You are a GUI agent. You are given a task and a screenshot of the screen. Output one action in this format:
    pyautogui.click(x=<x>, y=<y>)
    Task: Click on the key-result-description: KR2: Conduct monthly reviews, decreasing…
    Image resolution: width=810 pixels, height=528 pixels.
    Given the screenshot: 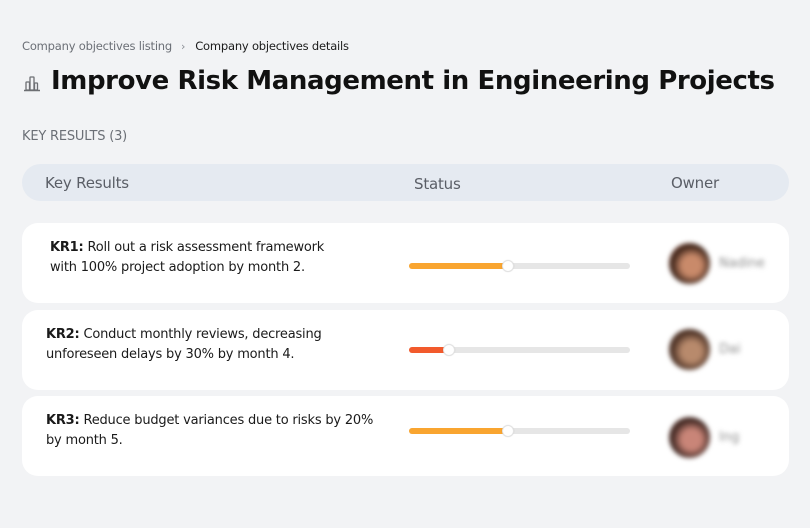 What is the action you would take?
    pyautogui.click(x=191, y=345)
    